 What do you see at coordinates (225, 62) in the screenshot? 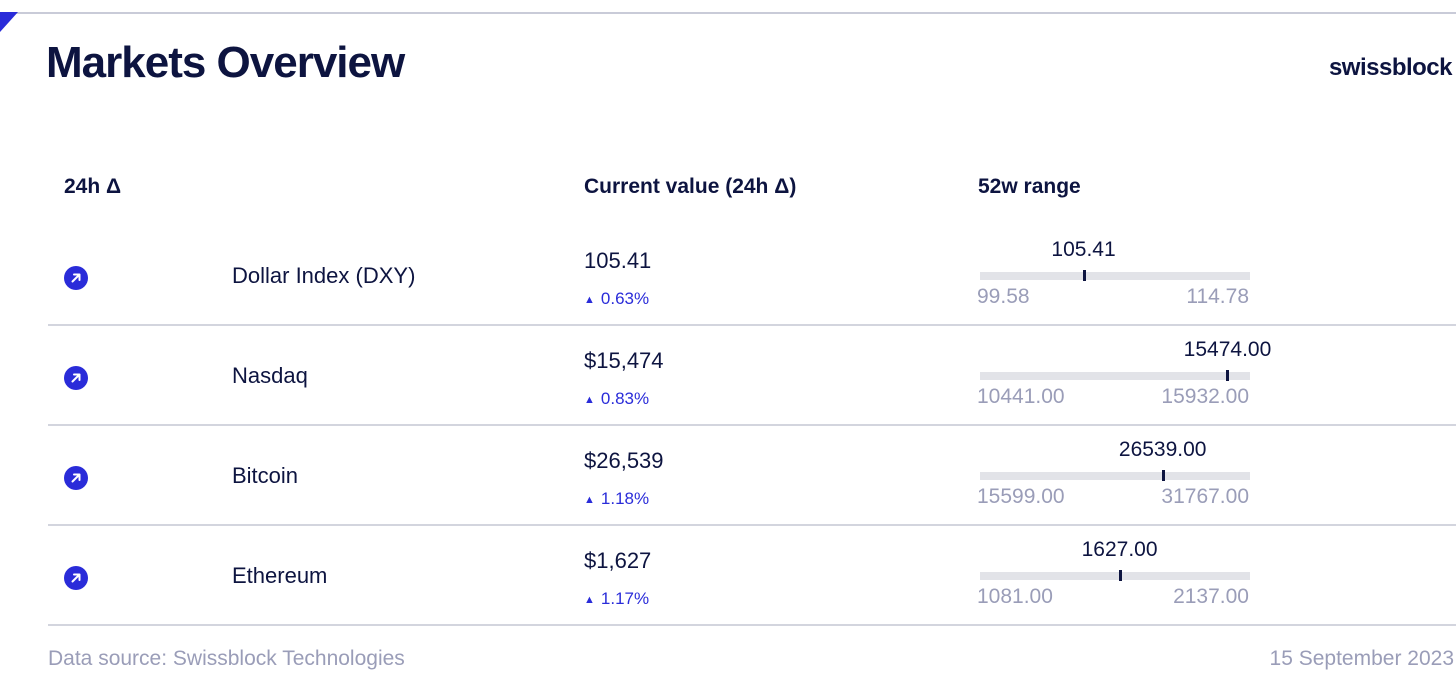
I see `page-title: Markets Overview` at bounding box center [225, 62].